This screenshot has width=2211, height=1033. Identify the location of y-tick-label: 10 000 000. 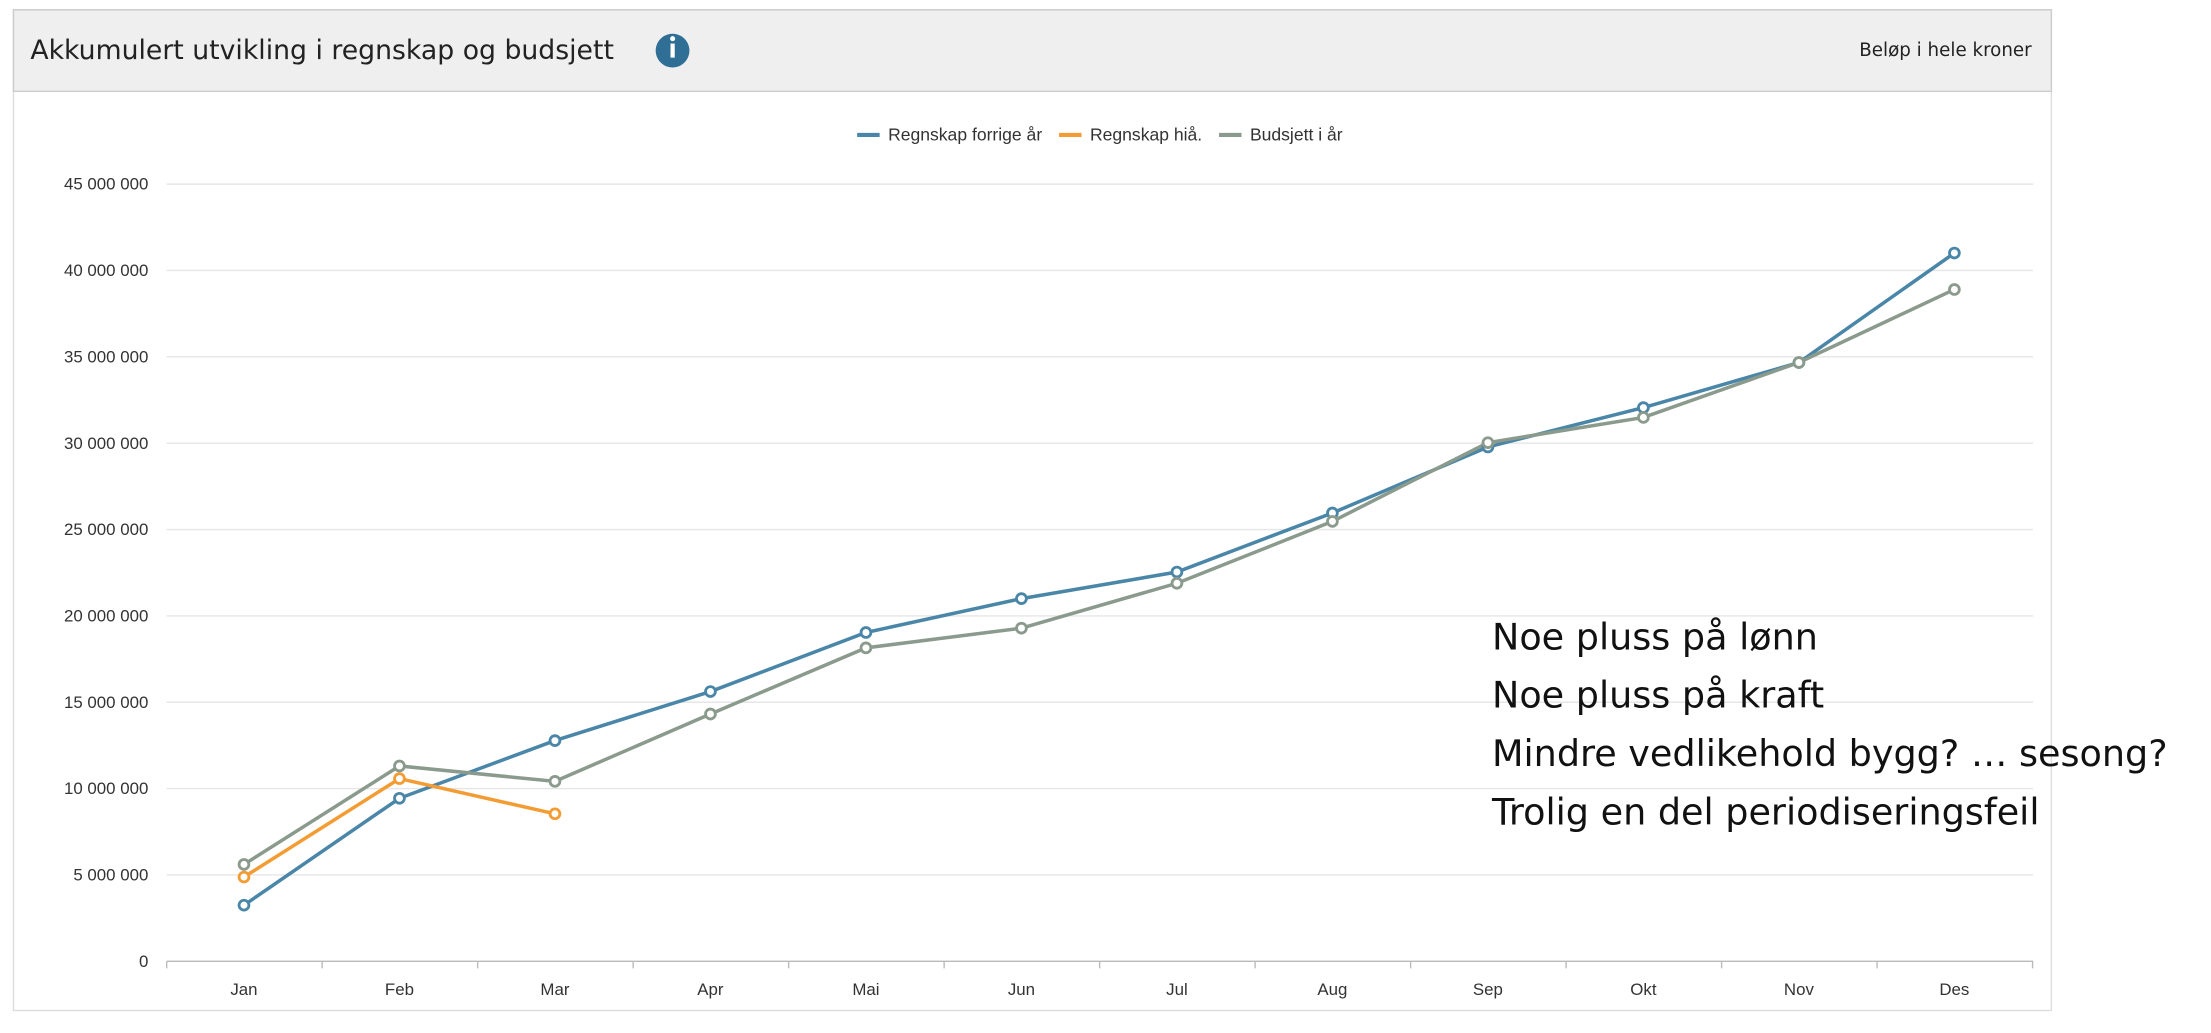
(106, 788).